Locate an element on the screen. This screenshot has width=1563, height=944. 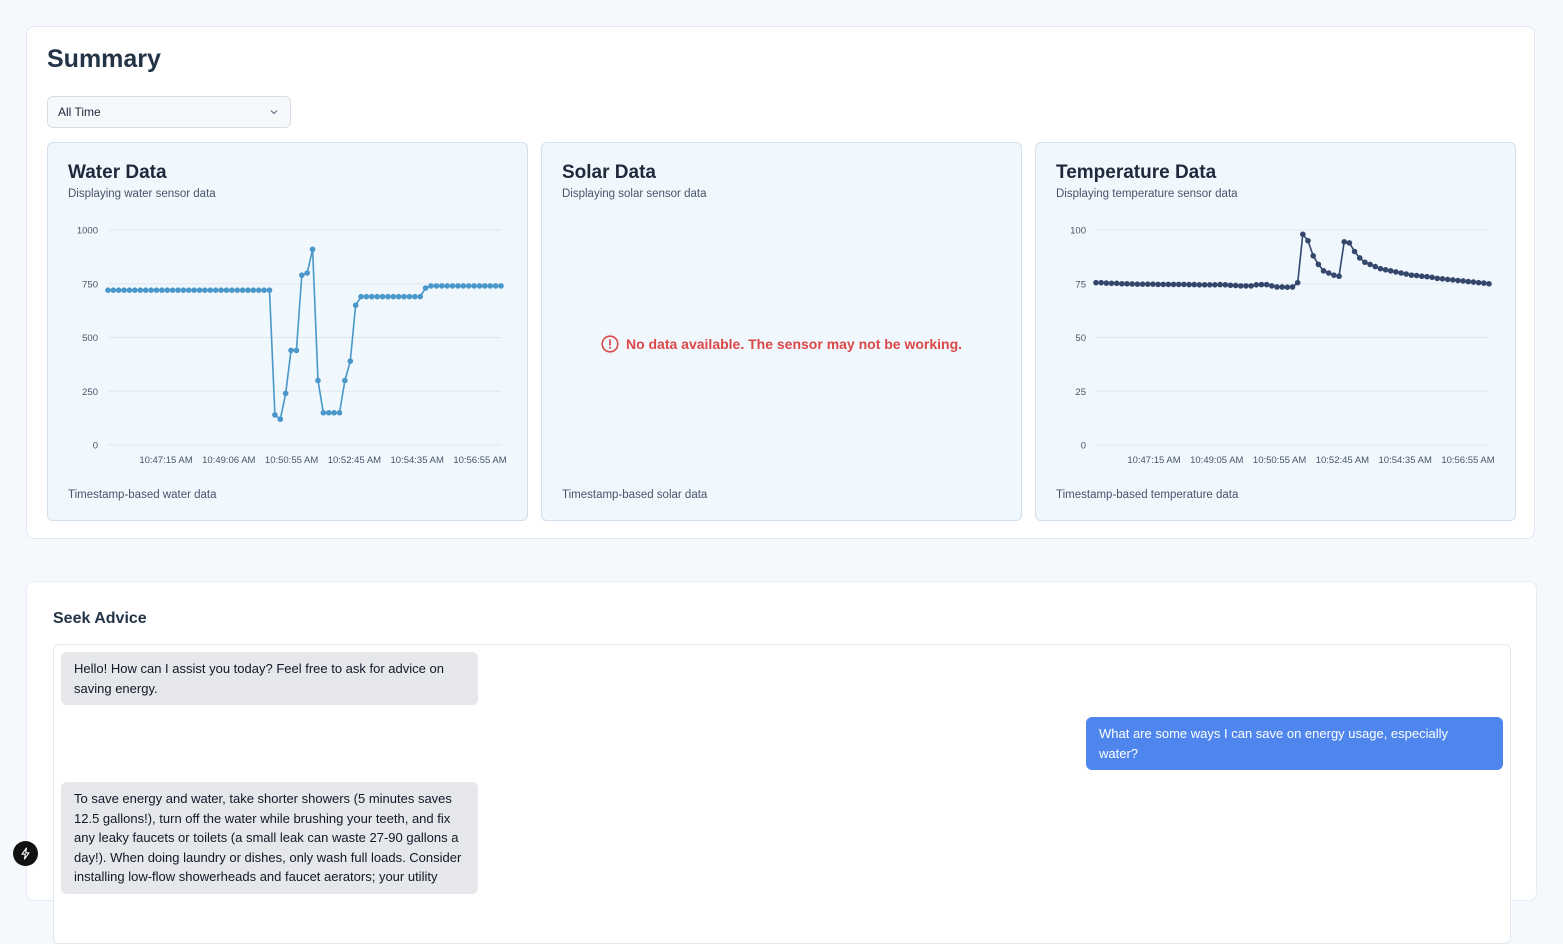
water-panel-description: Displaying water sensor data is located at coordinates (142, 194).